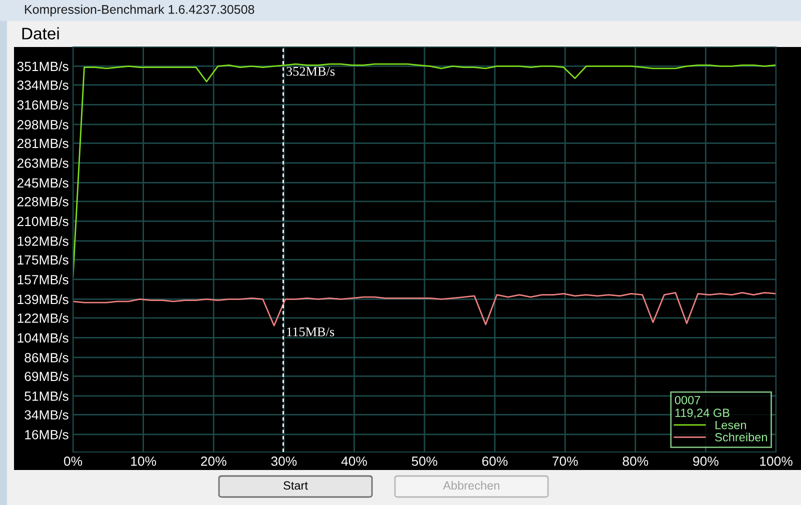 This screenshot has width=801, height=505. What do you see at coordinates (42, 221) in the screenshot?
I see `y-tick-label: 210MB/s` at bounding box center [42, 221].